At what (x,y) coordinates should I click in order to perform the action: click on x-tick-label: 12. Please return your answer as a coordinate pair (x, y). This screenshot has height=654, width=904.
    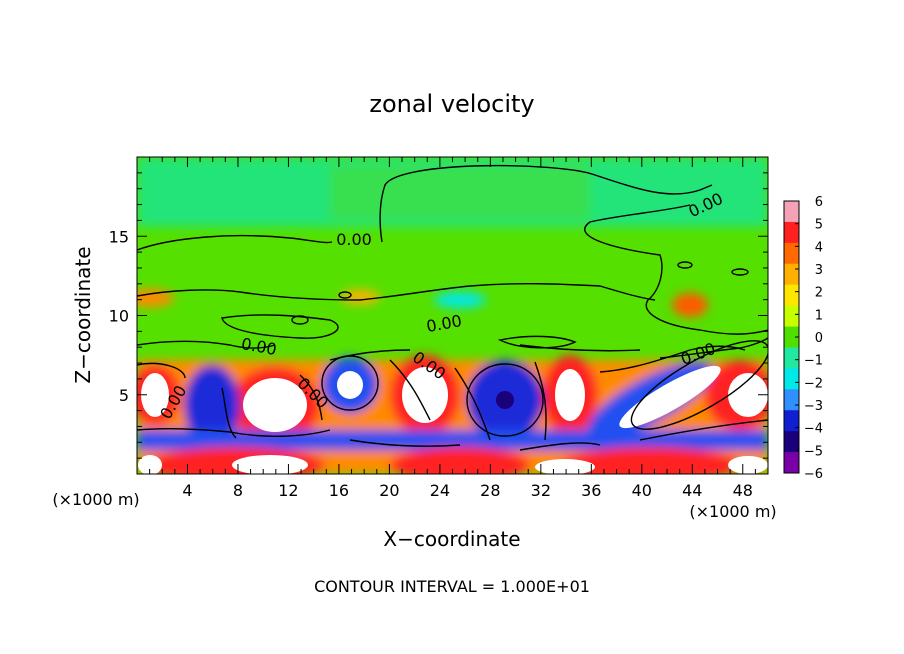
    Looking at the image, I should click on (288, 490).